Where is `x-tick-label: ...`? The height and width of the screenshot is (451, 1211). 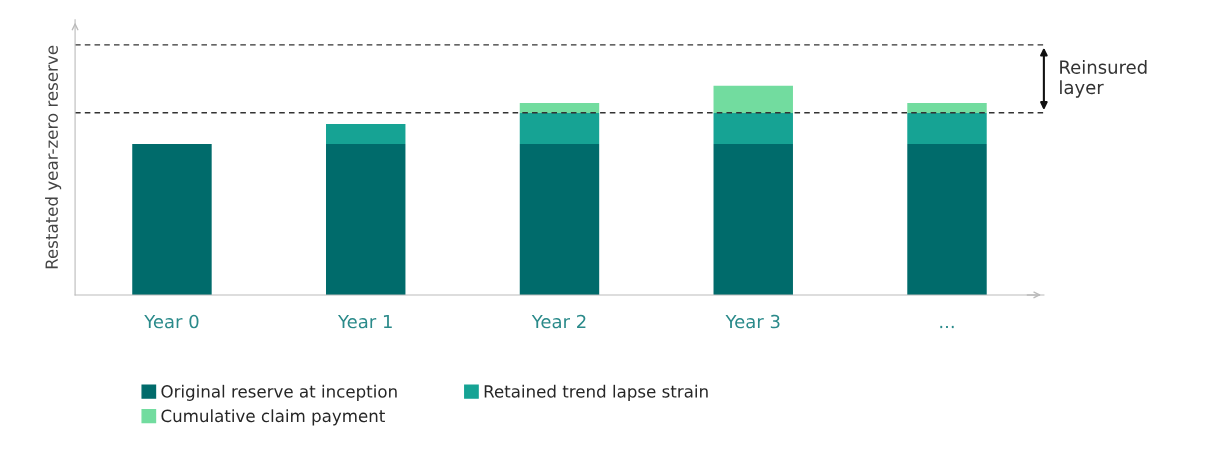
x-tick-label: ... is located at coordinates (947, 327).